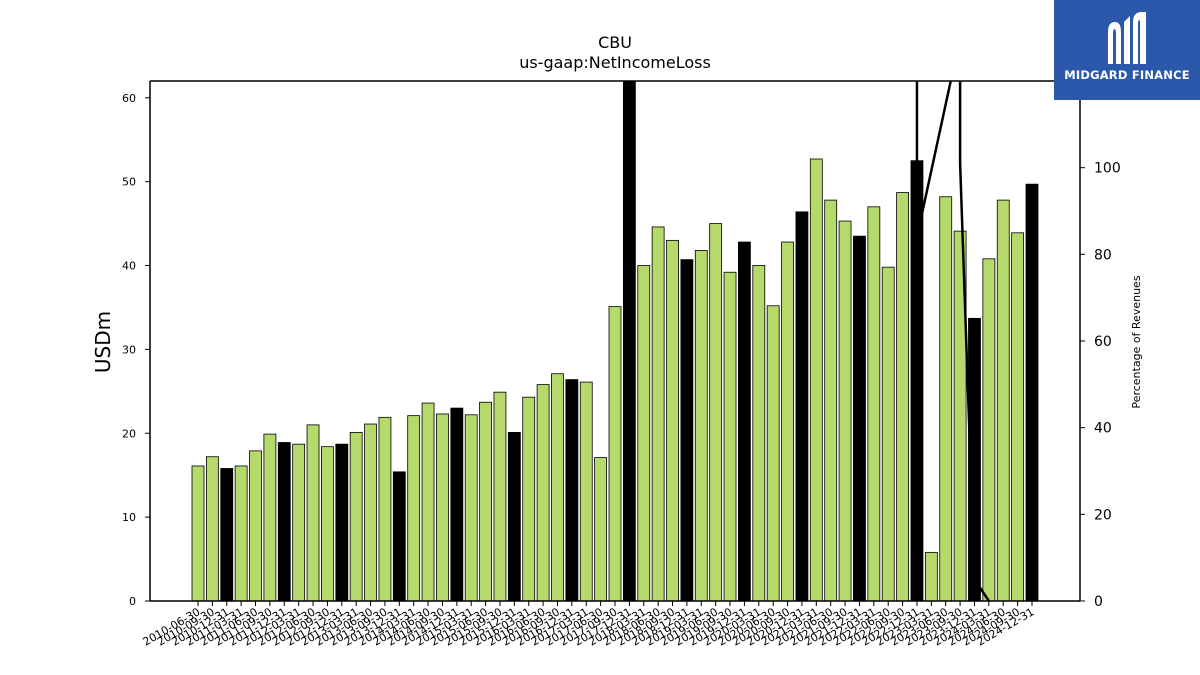 The width and height of the screenshot is (1200, 675). I want to click on y-tick-label: 50, so click(129, 182).